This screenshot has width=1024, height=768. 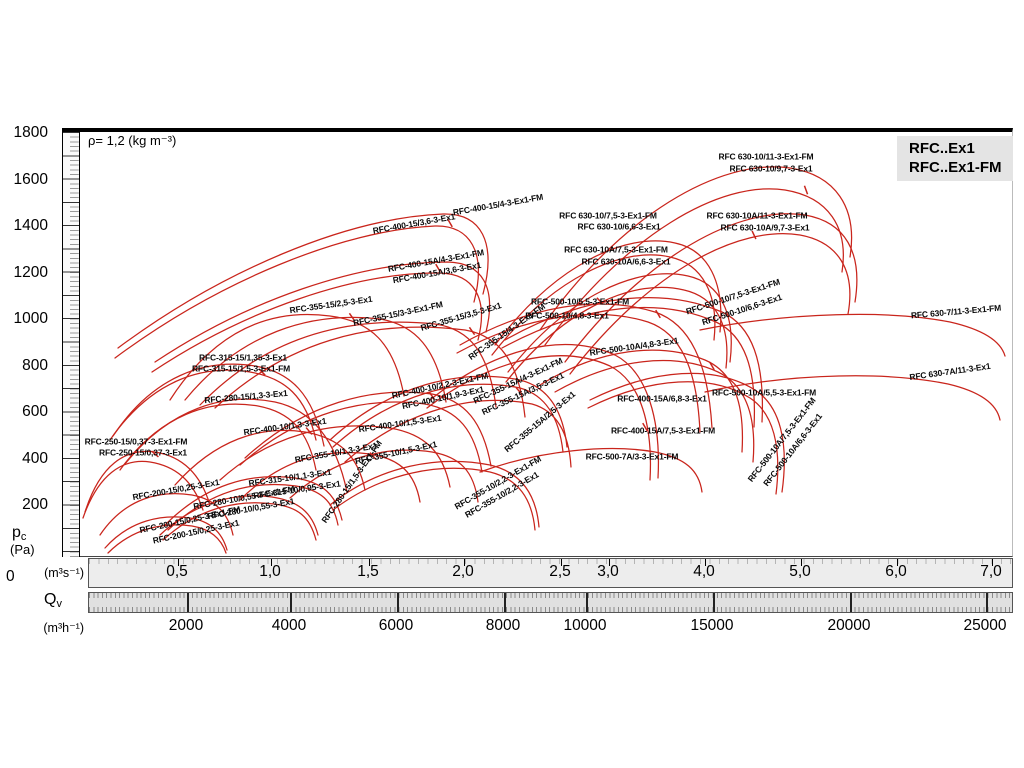 What do you see at coordinates (63, 628) in the screenshot?
I see `x-axis-m3h-unit: (m³h⁻¹)` at bounding box center [63, 628].